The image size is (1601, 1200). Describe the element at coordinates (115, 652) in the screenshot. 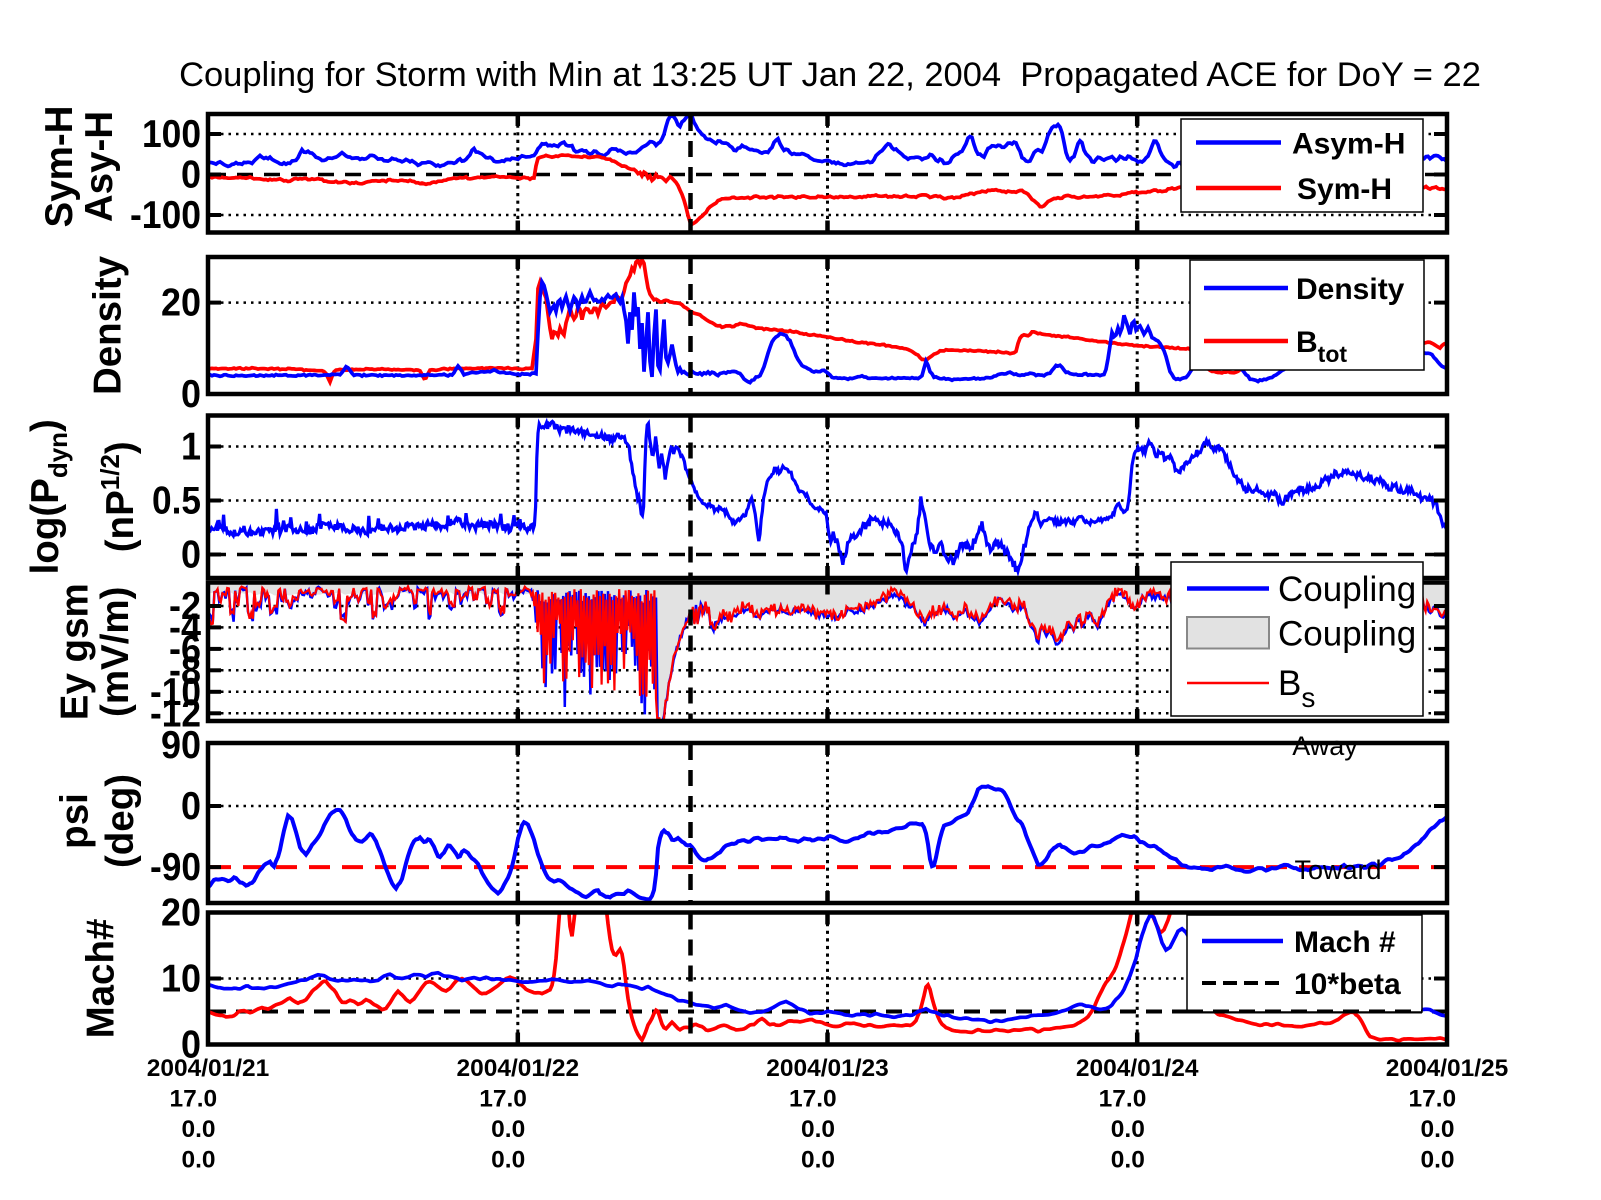

I see `svg-text: (mV/m)` at that location.